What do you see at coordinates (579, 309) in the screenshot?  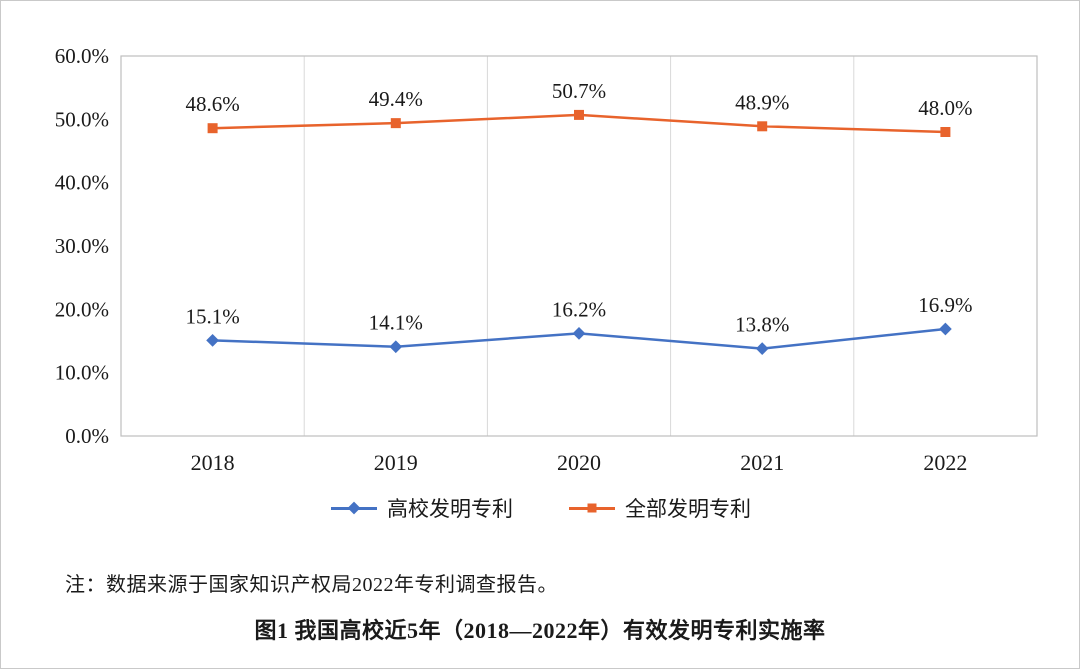 I see `data-label: 16.2%` at bounding box center [579, 309].